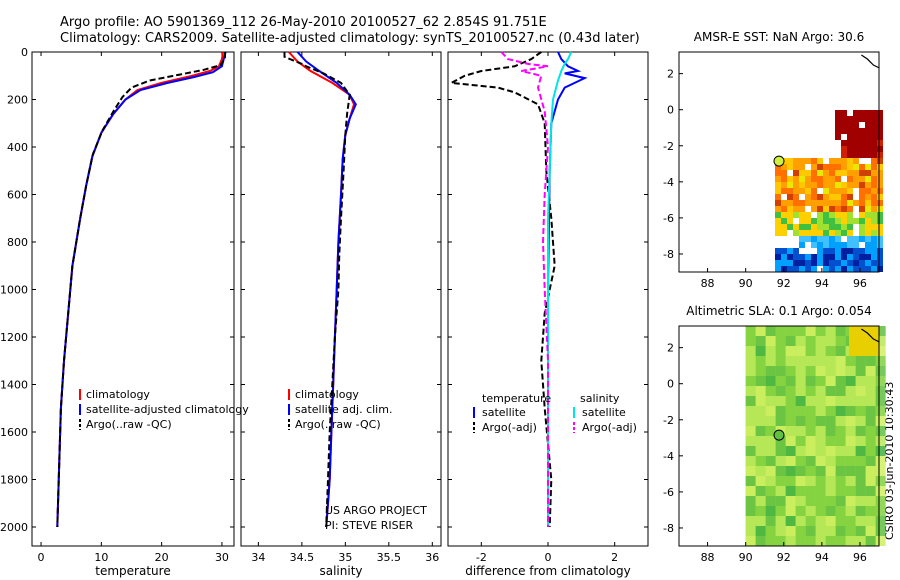 The height and width of the screenshot is (580, 900). What do you see at coordinates (860, 283) in the screenshot?
I see `x-tick-label: 96` at bounding box center [860, 283].